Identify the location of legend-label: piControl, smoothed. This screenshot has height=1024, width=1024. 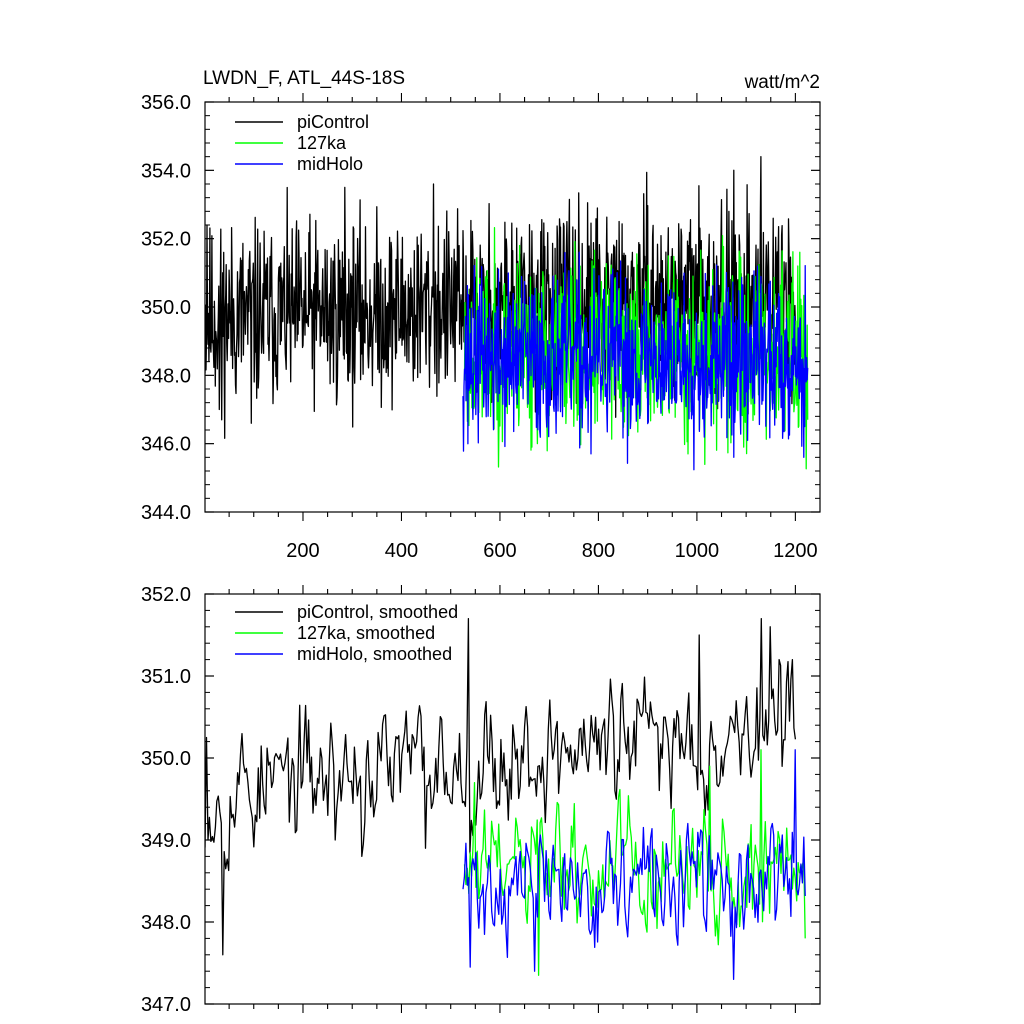
(377, 612).